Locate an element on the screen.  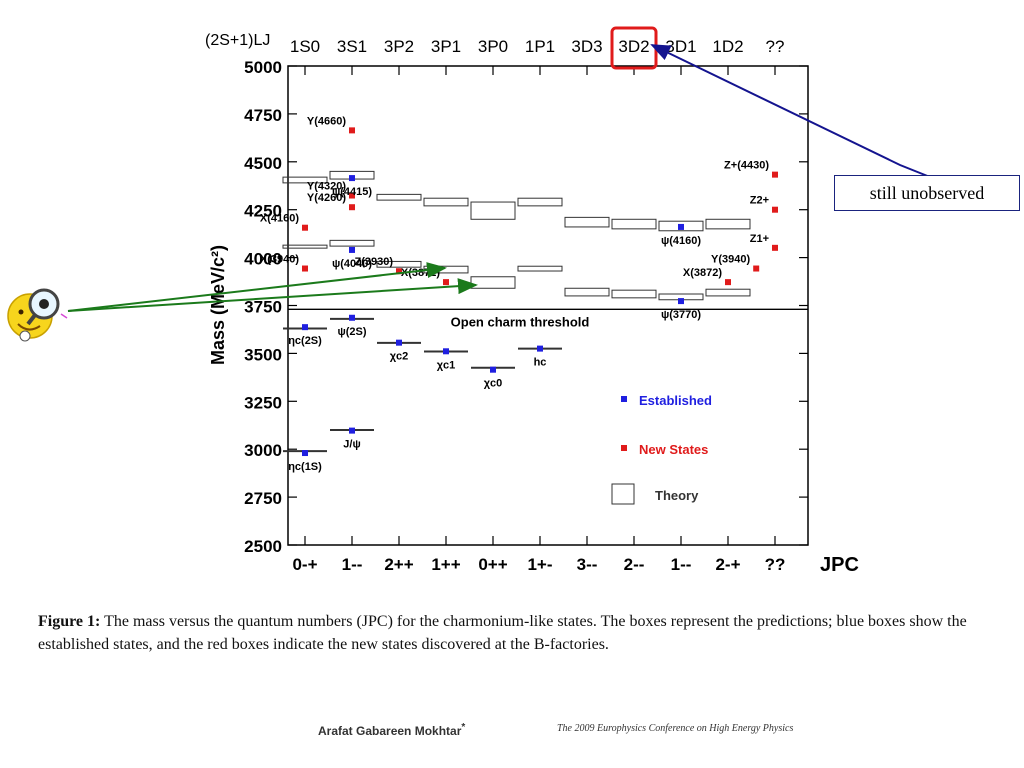
top-category-label: 3P1 is located at coordinates (446, 46).